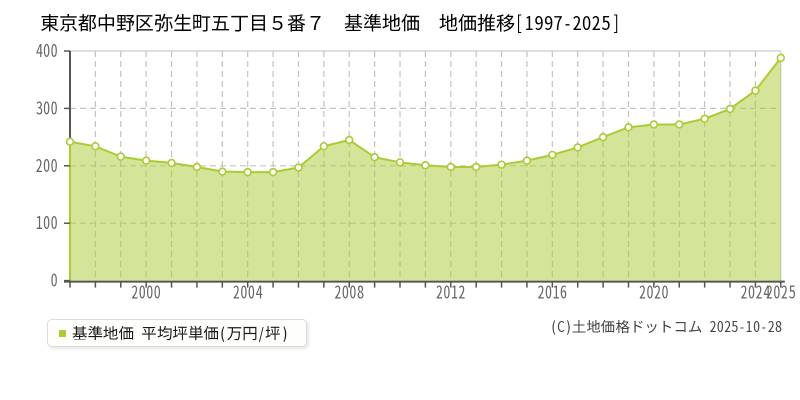  I want to click on chart-title: 東京都中野区弥生町五丁目５番７ 基準地価 地価推移[1997-2025], so click(330, 22).